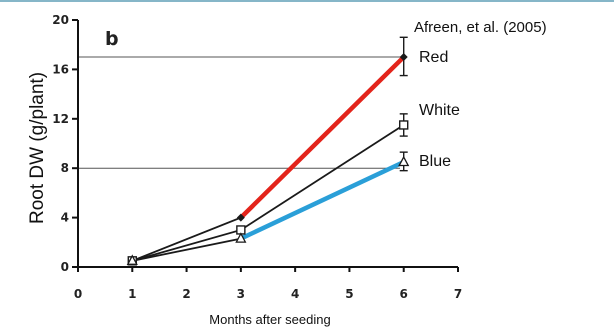 The height and width of the screenshot is (329, 614). I want to click on y-tick-label-0: 0, so click(65, 267).